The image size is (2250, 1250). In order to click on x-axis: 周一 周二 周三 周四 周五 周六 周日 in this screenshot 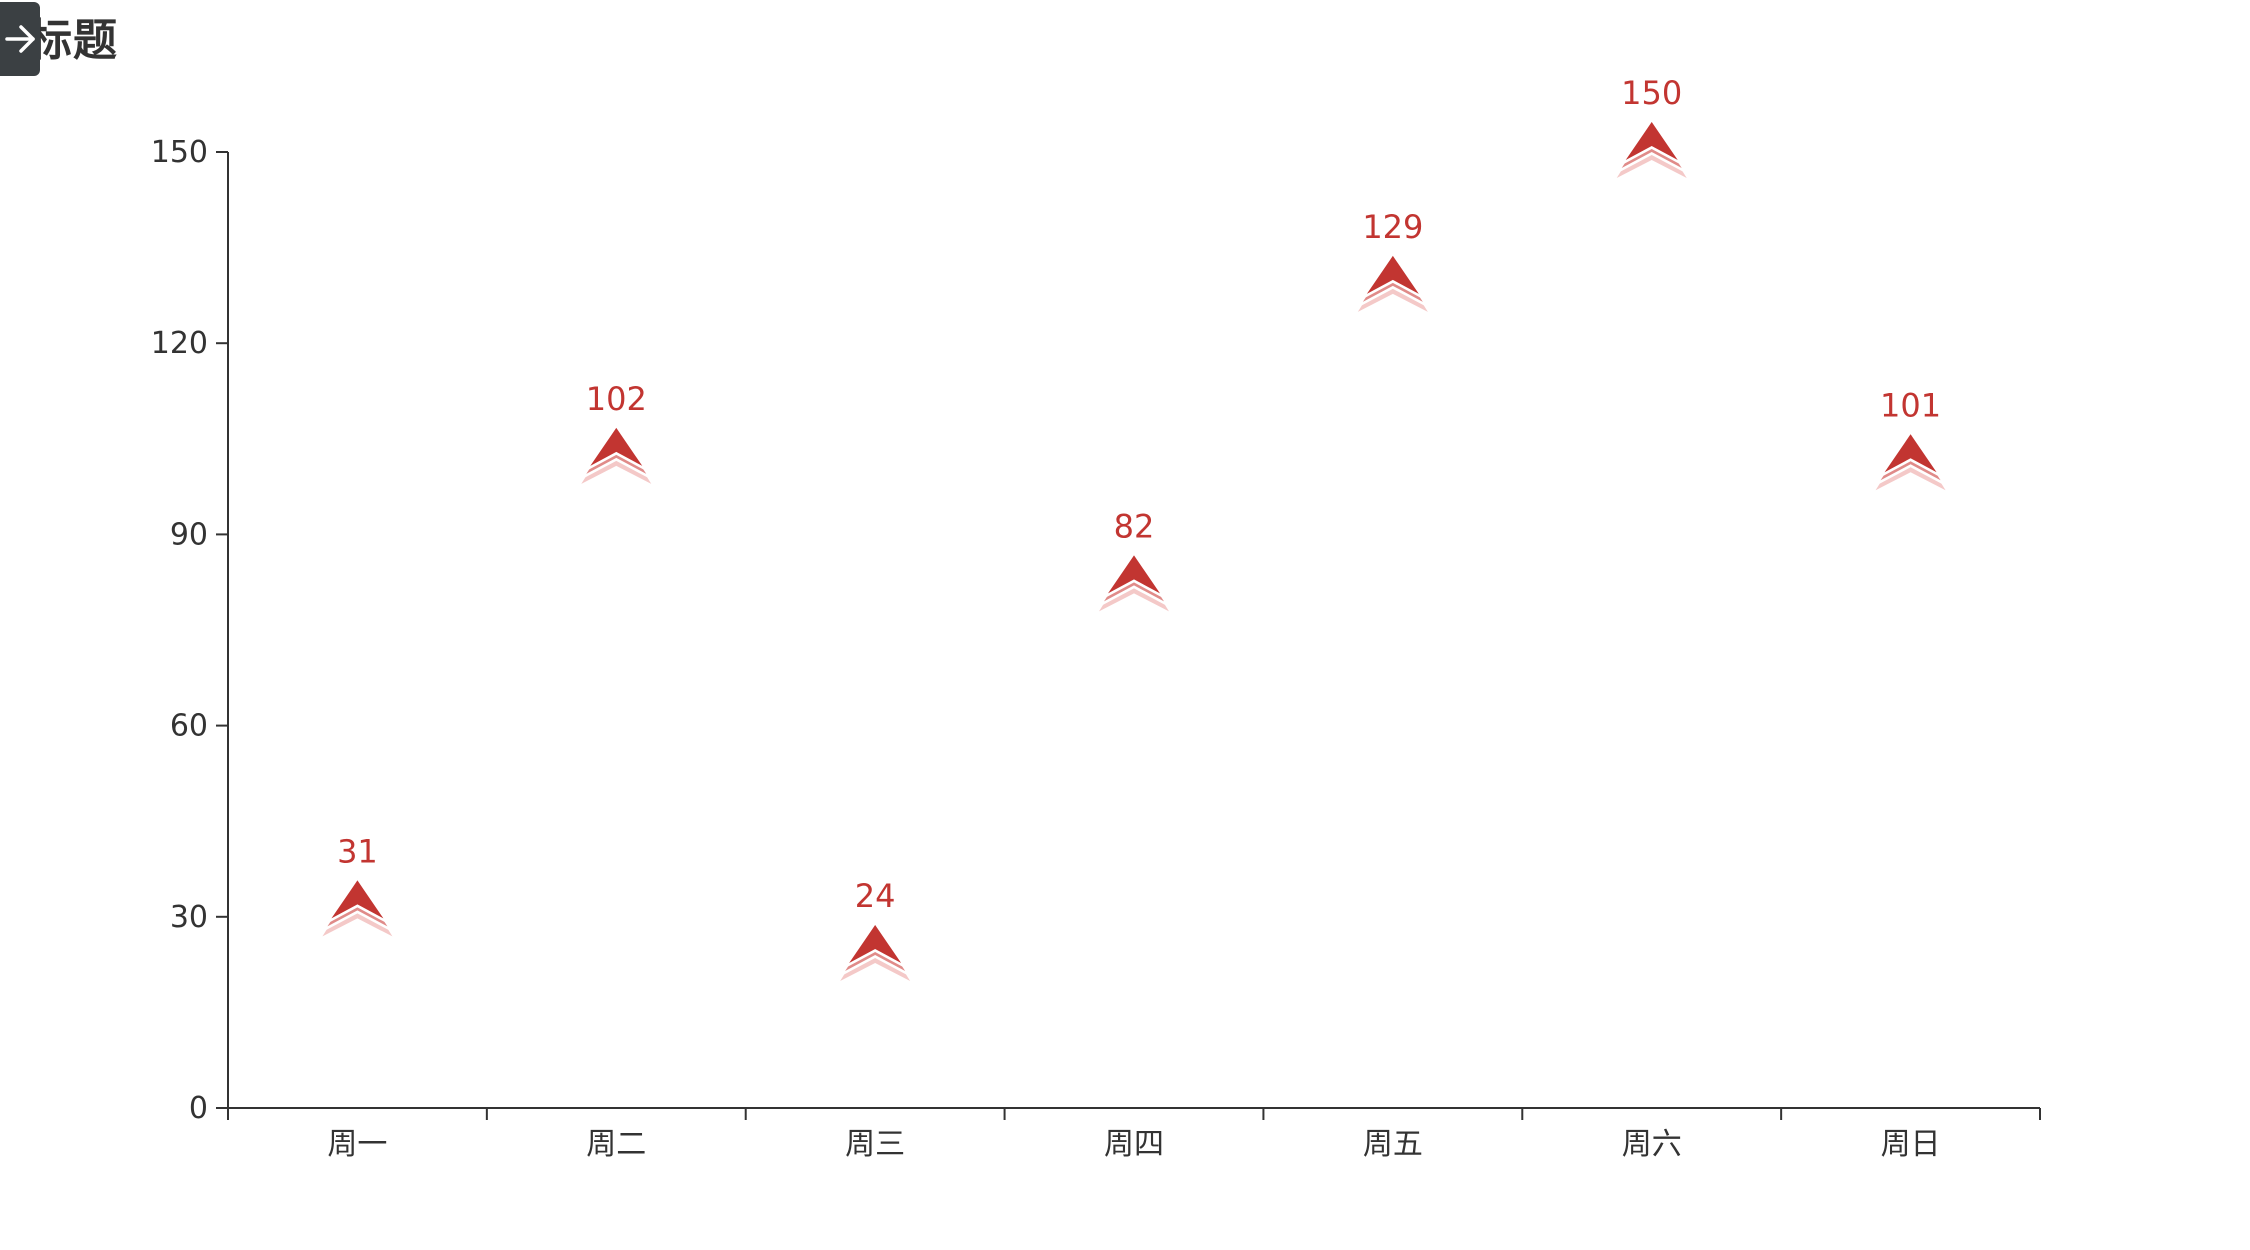, I will do `click(1134, 1134)`.